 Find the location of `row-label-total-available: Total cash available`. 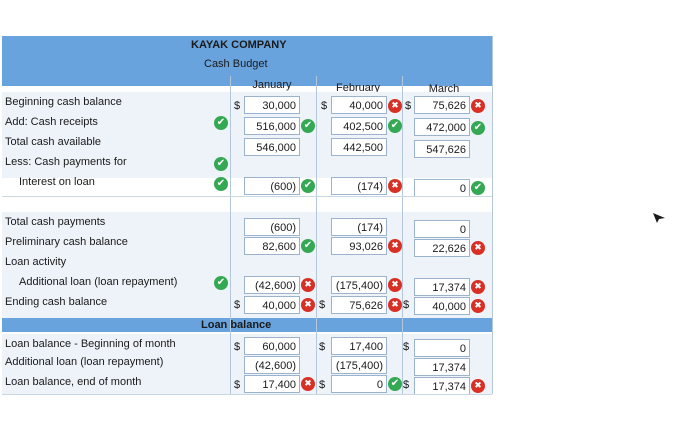

row-label-total-available: Total cash available is located at coordinates (53, 142).